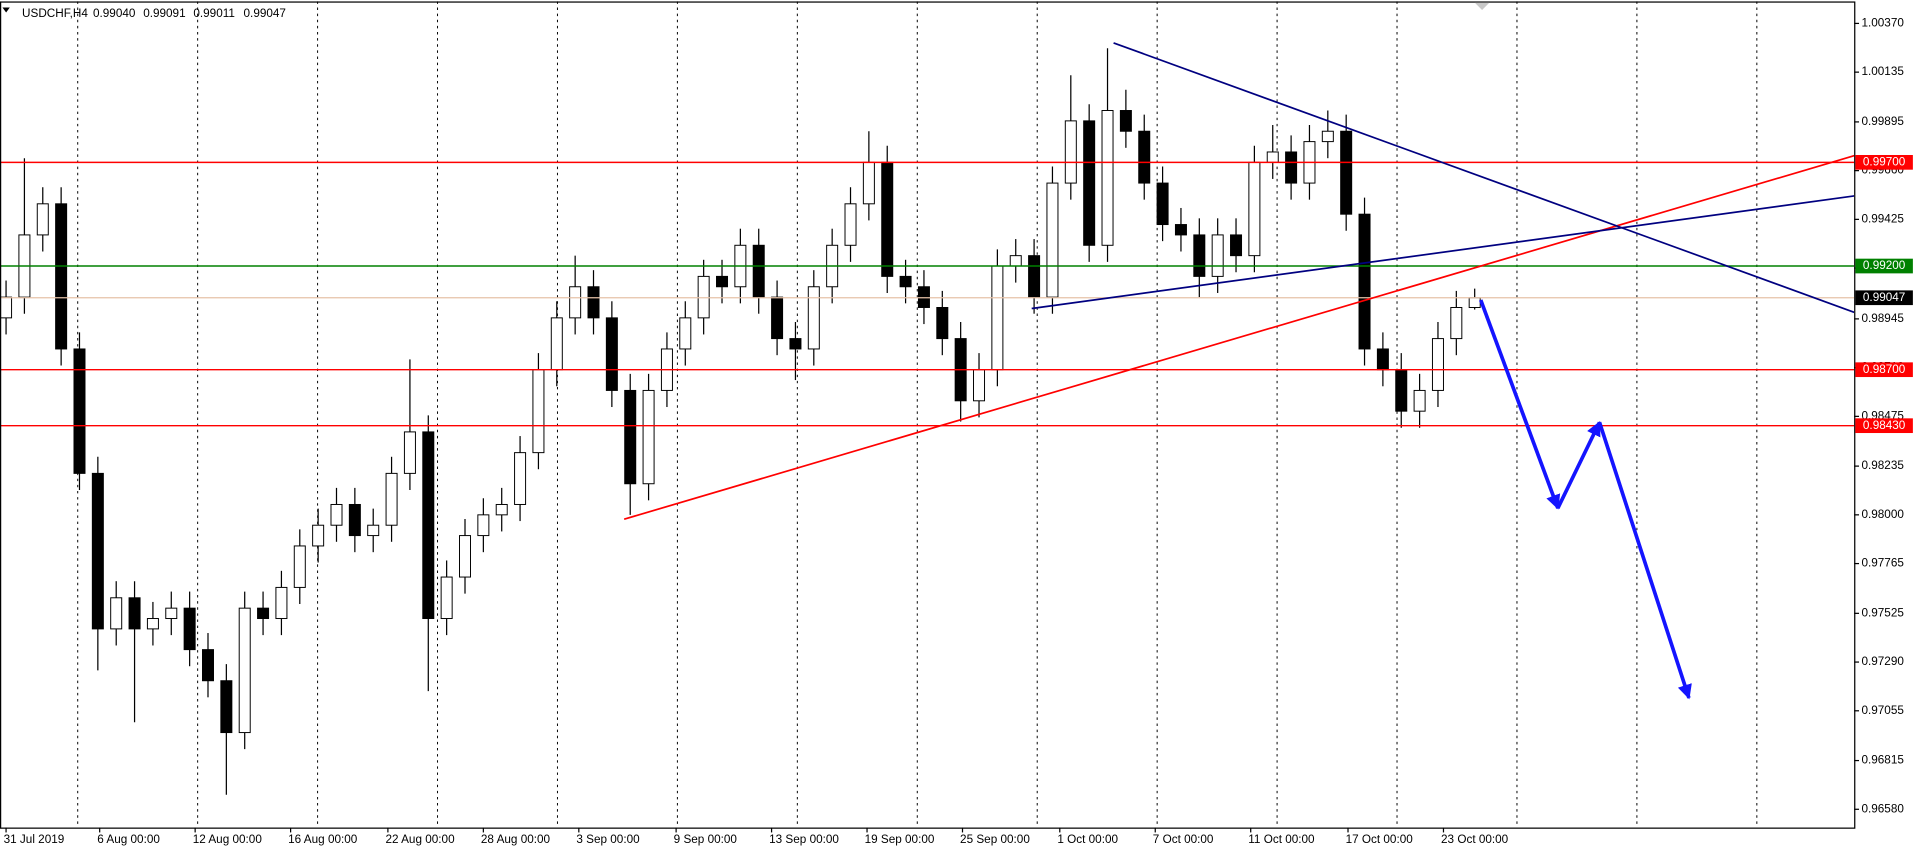  Describe the element at coordinates (995, 839) in the screenshot. I see `x-tick-label: 25 Sep 00:00` at that location.